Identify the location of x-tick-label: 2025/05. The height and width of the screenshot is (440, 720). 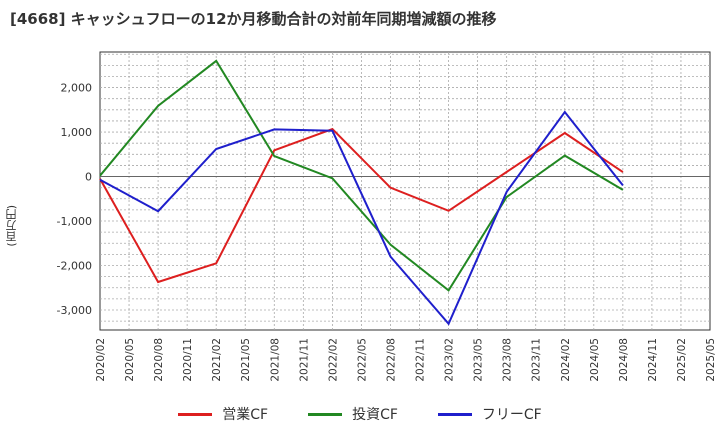
(711, 360).